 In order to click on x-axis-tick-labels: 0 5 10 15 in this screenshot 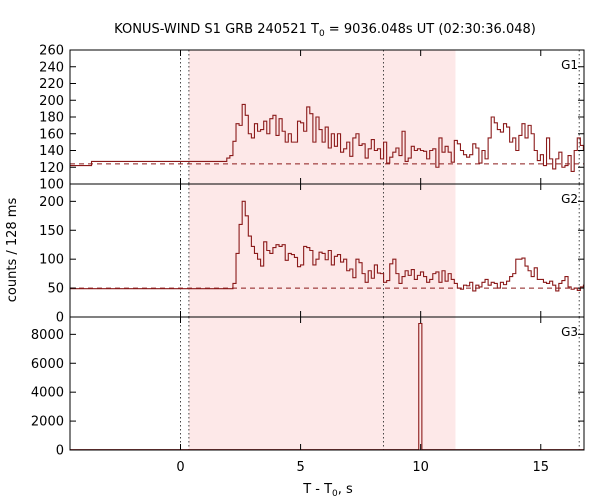, I will do `click(362, 467)`.